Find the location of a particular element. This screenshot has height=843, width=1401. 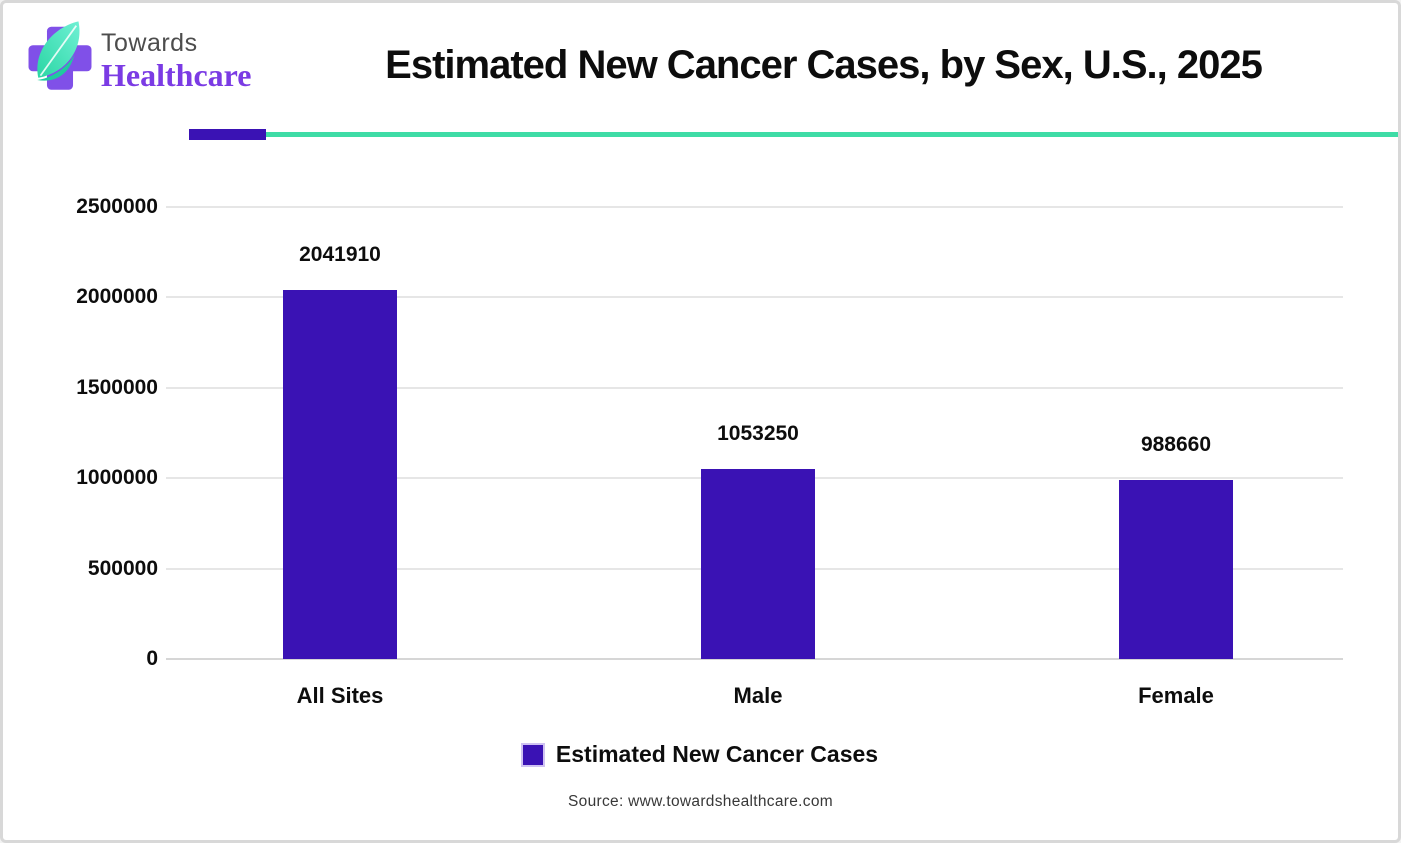

y-axis-tick-label: 1000000 is located at coordinates (117, 478).